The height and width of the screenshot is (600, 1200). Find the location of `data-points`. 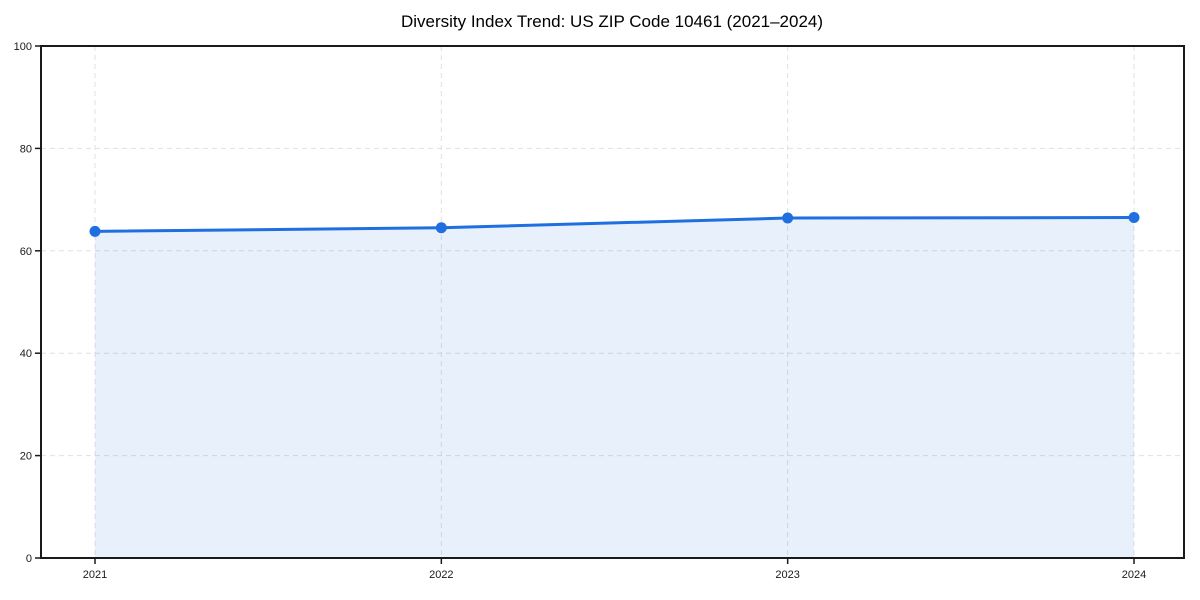

data-points is located at coordinates (614, 224).